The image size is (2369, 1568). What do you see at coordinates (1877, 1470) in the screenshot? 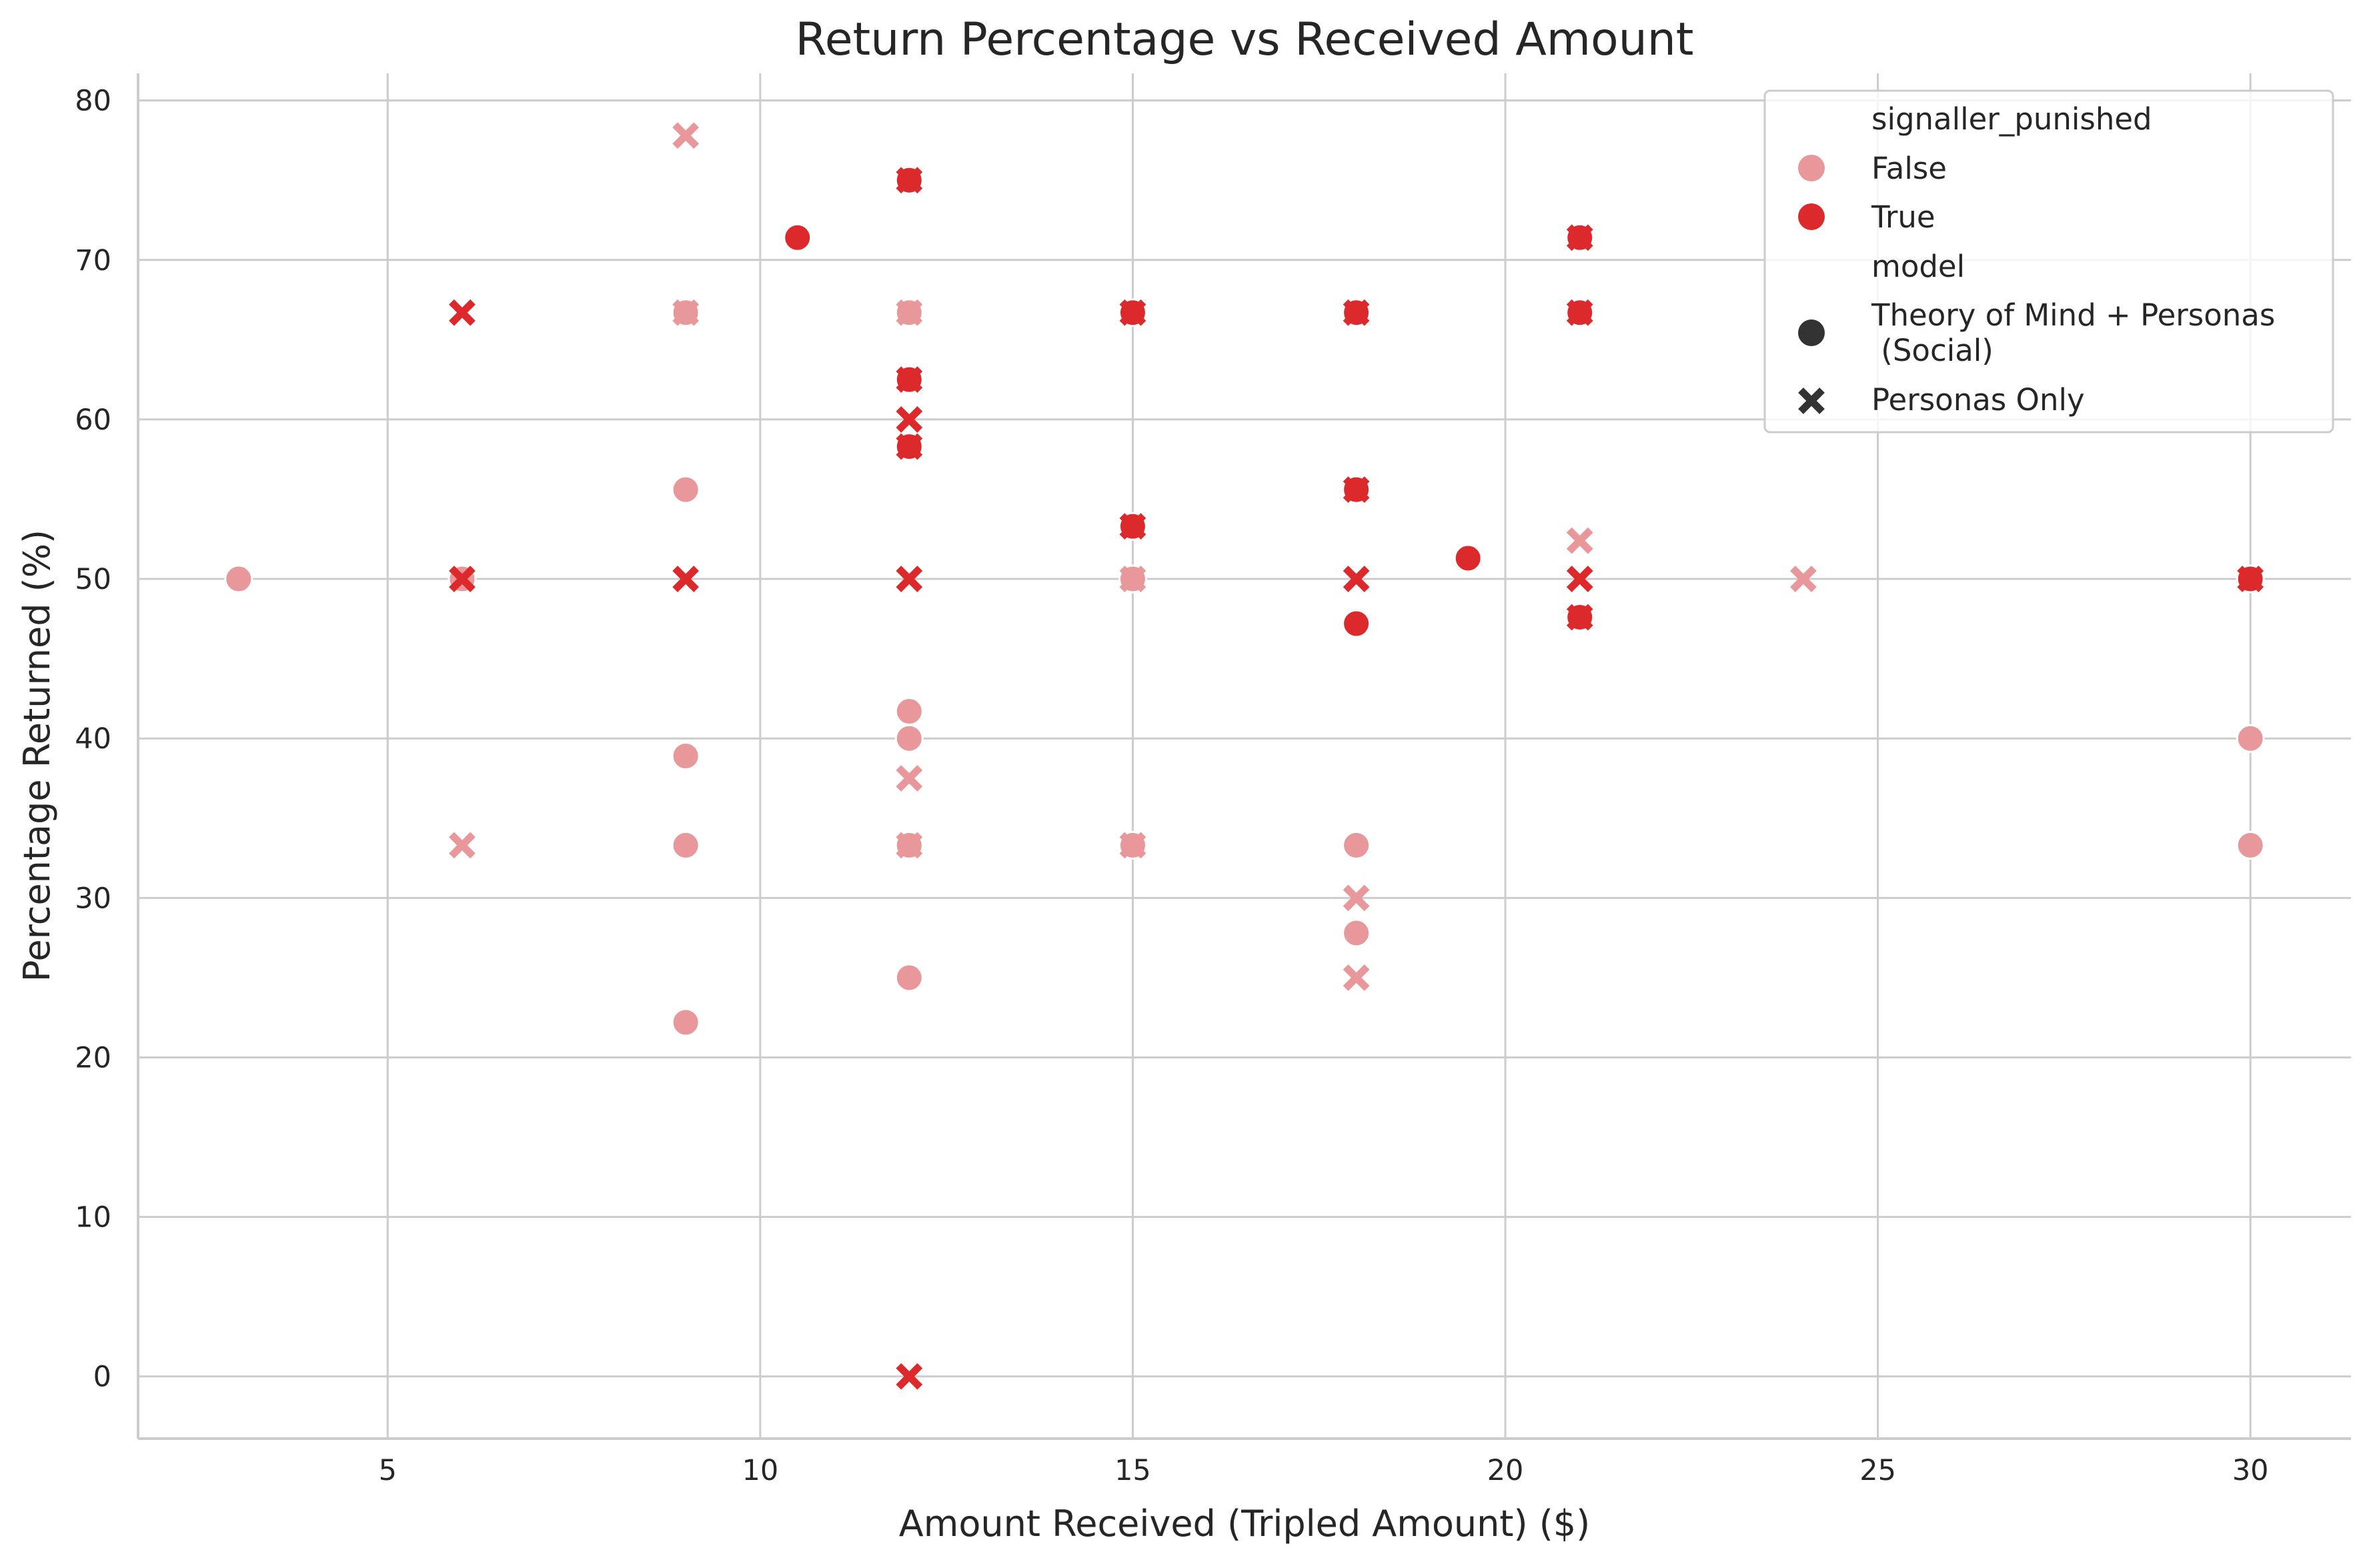
I see `x-tick-label: 25` at bounding box center [1877, 1470].